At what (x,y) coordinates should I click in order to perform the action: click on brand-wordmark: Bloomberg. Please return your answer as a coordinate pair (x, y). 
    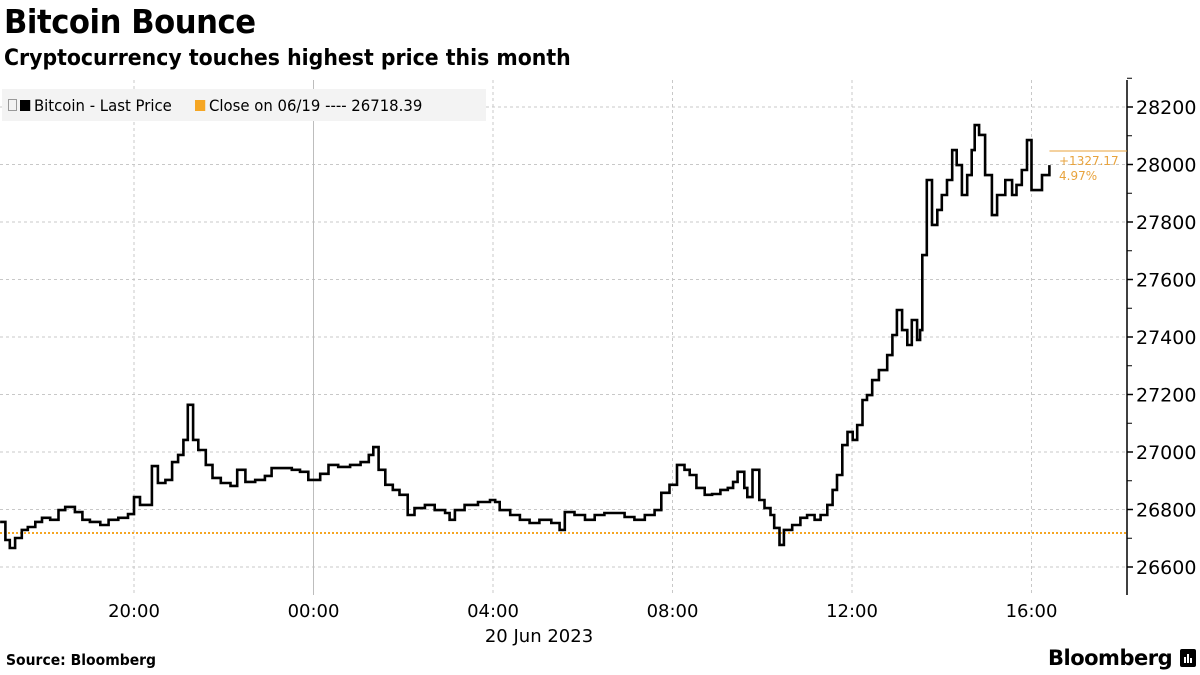
    Looking at the image, I should click on (1110, 658).